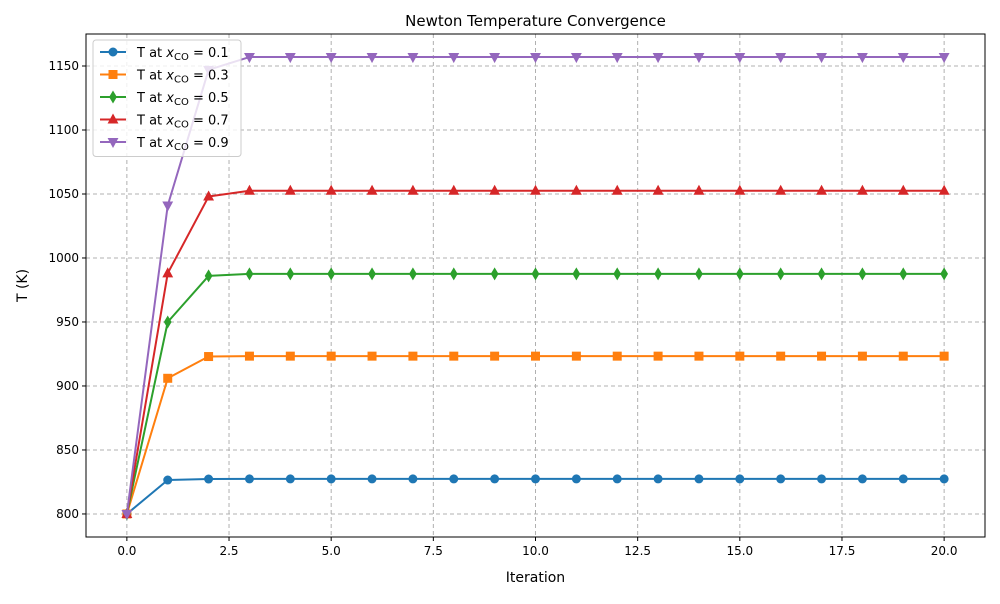 The image size is (1000, 604). I want to click on legend-label: T at xCO = 0.5, so click(182, 99).